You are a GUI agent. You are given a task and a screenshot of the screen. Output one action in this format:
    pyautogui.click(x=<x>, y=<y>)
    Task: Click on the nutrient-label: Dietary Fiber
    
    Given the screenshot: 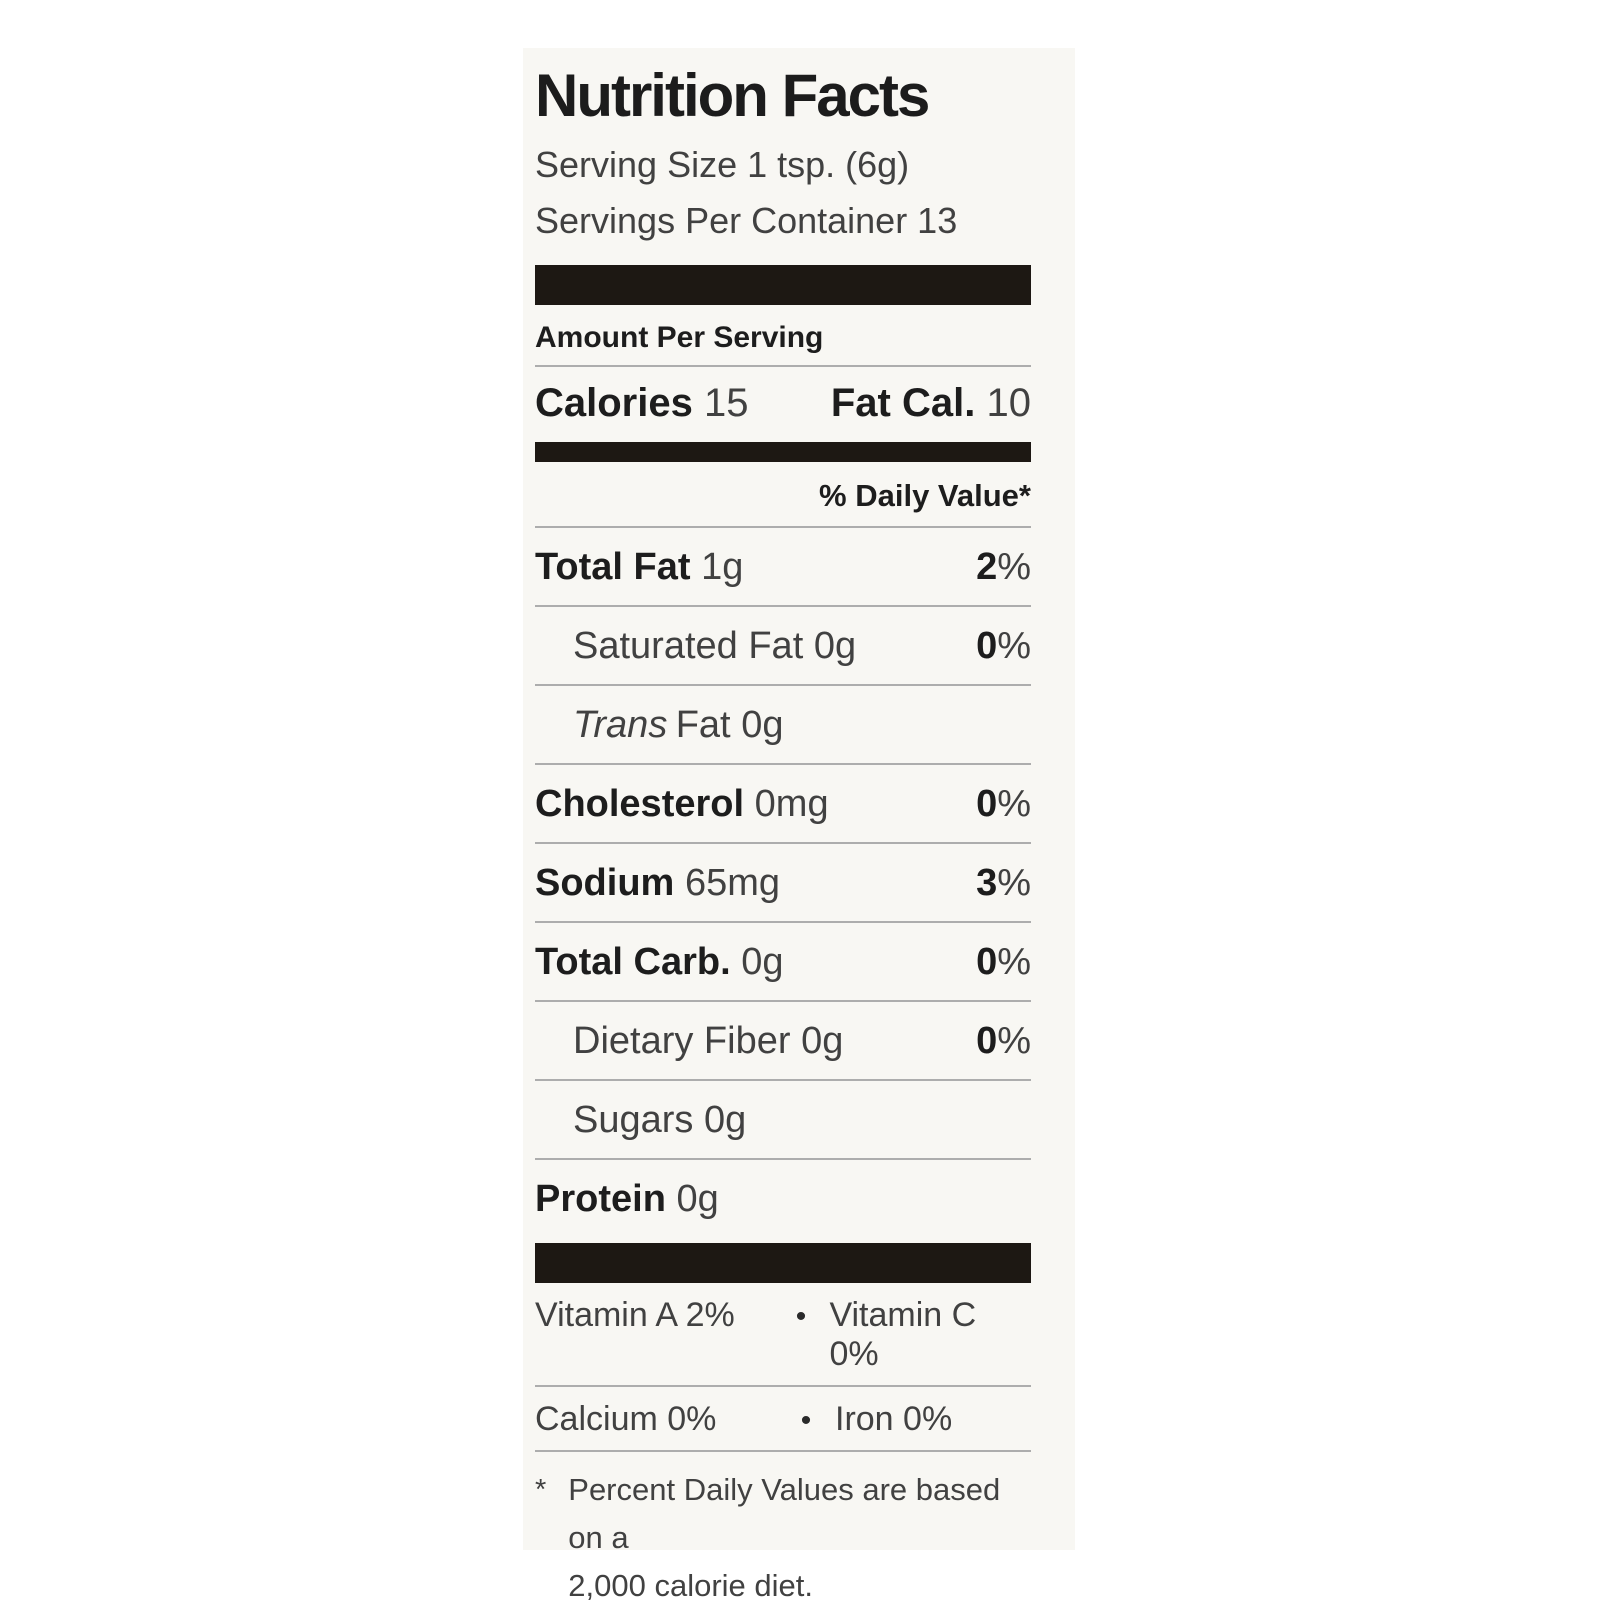 What is the action you would take?
    pyautogui.click(x=682, y=1040)
    